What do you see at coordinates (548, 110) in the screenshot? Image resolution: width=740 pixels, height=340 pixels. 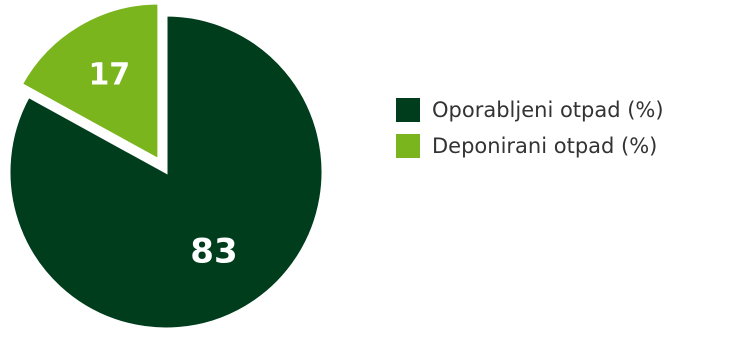 I see `legend-label-recycled: Oporabljeni otpad (%)` at bounding box center [548, 110].